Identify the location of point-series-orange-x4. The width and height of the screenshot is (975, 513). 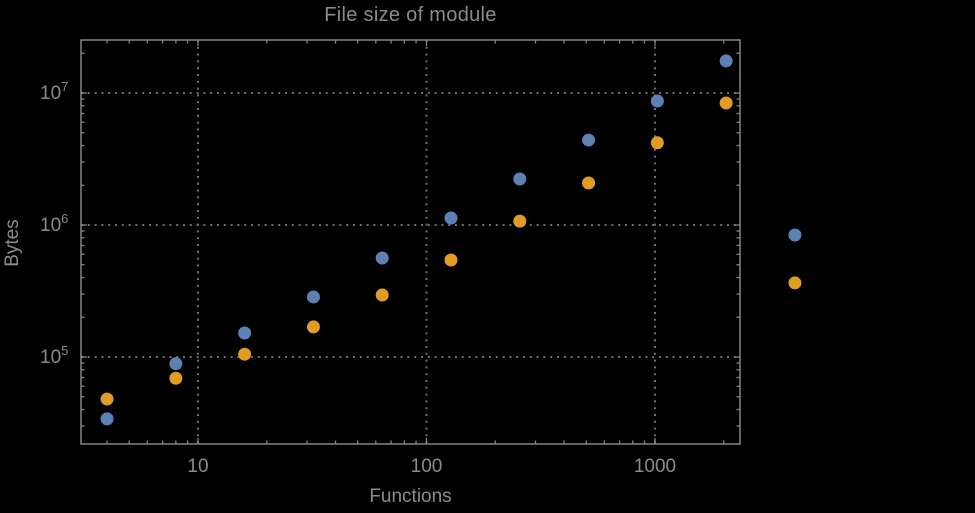
(107, 399).